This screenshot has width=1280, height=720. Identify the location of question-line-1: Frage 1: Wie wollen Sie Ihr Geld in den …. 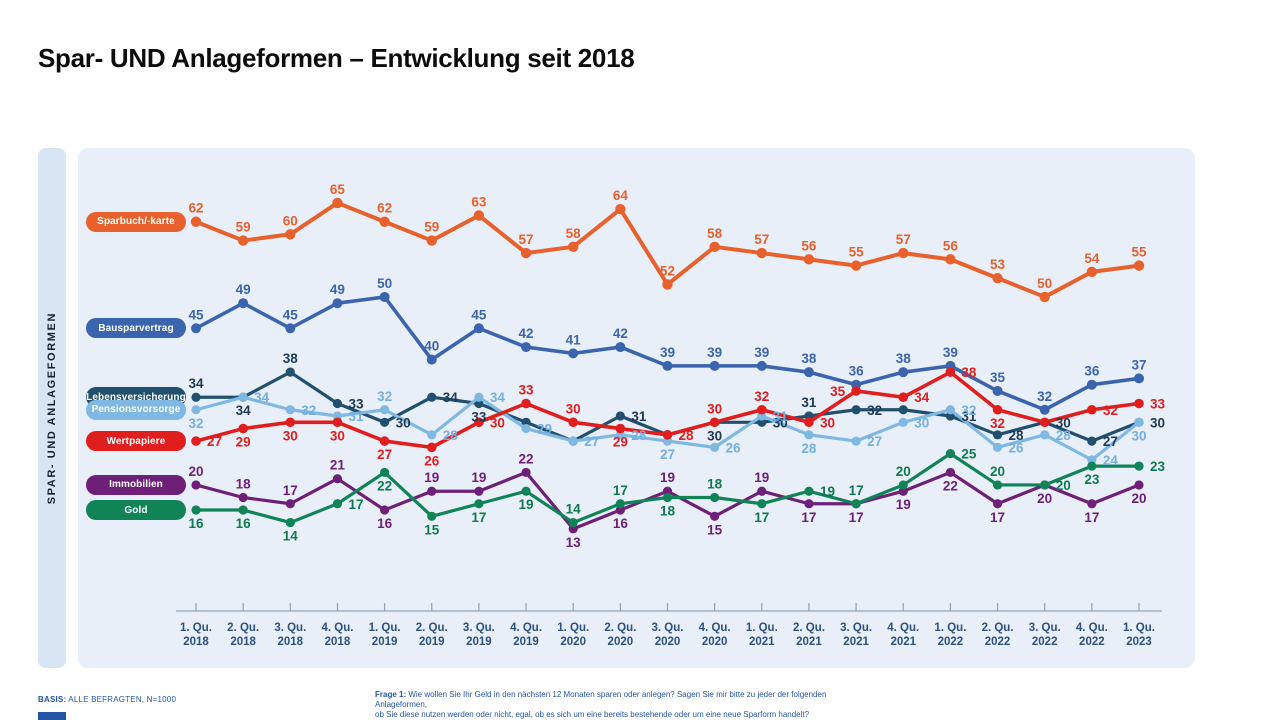
(601, 699).